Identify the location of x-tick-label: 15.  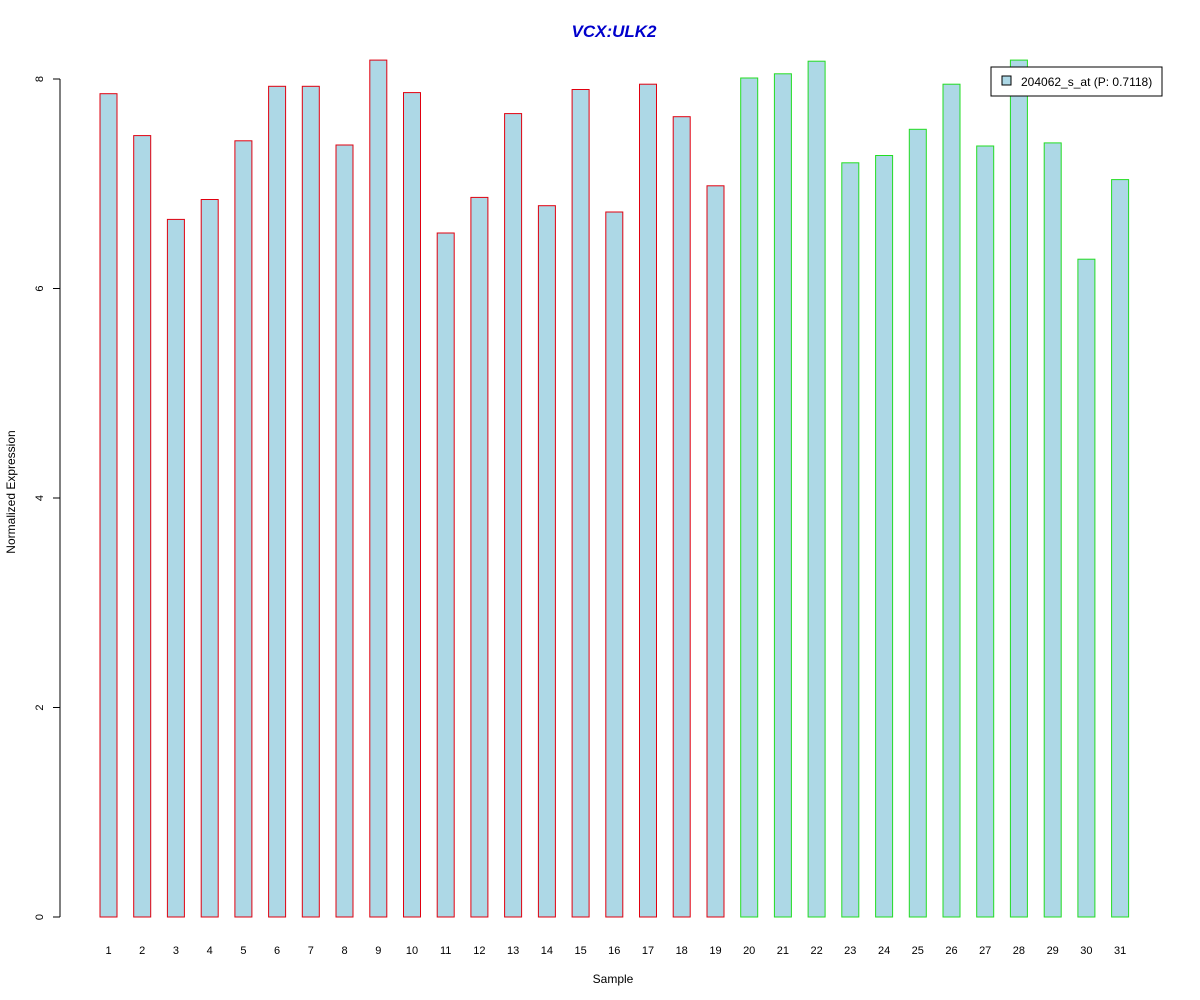
(580, 951).